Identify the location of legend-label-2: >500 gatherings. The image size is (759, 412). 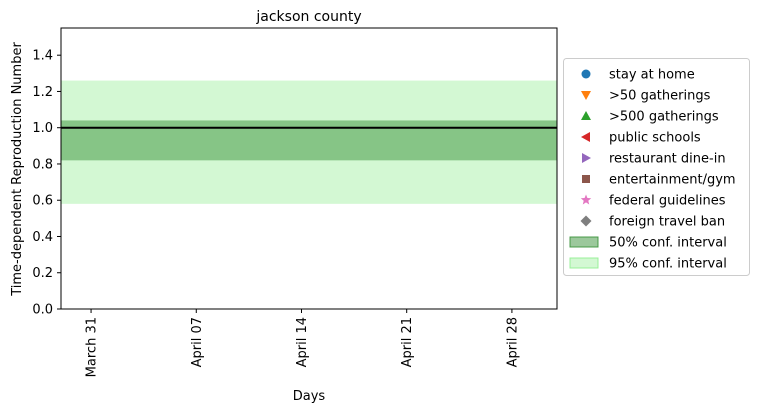
(664, 117).